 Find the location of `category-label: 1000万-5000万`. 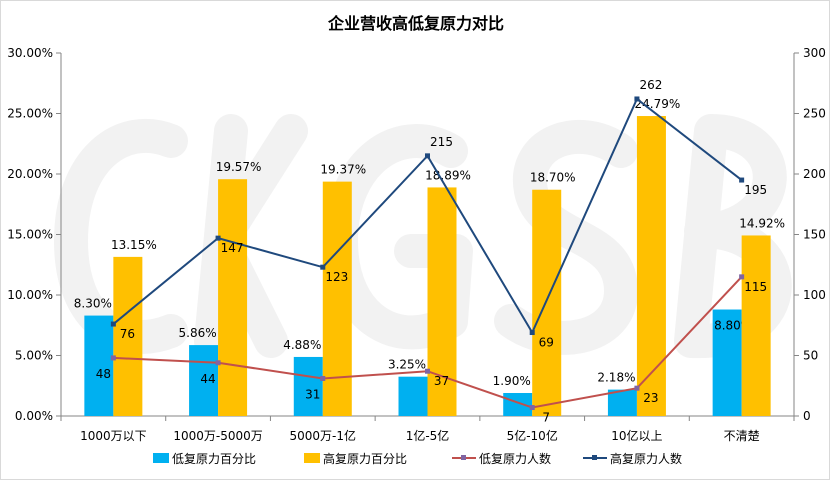

category-label: 1000万-5000万 is located at coordinates (217, 436).